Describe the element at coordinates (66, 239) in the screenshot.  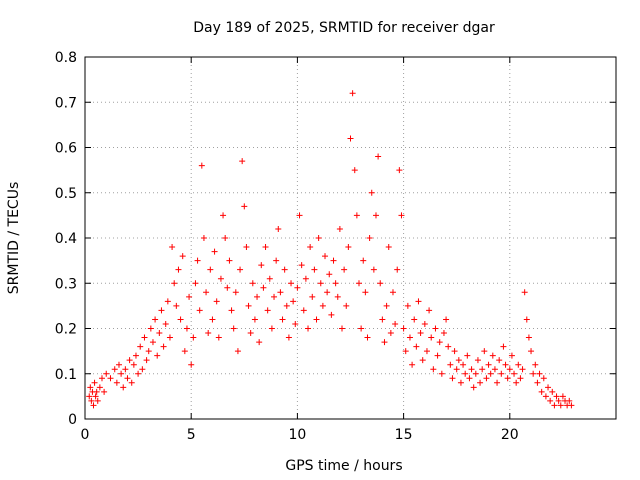
I see `y-tick-label: 0.4` at that location.